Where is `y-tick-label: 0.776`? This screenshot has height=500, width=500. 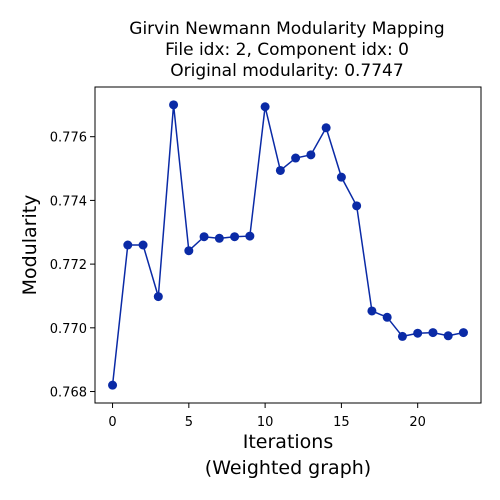 y-tick-label: 0.776 is located at coordinates (68, 138).